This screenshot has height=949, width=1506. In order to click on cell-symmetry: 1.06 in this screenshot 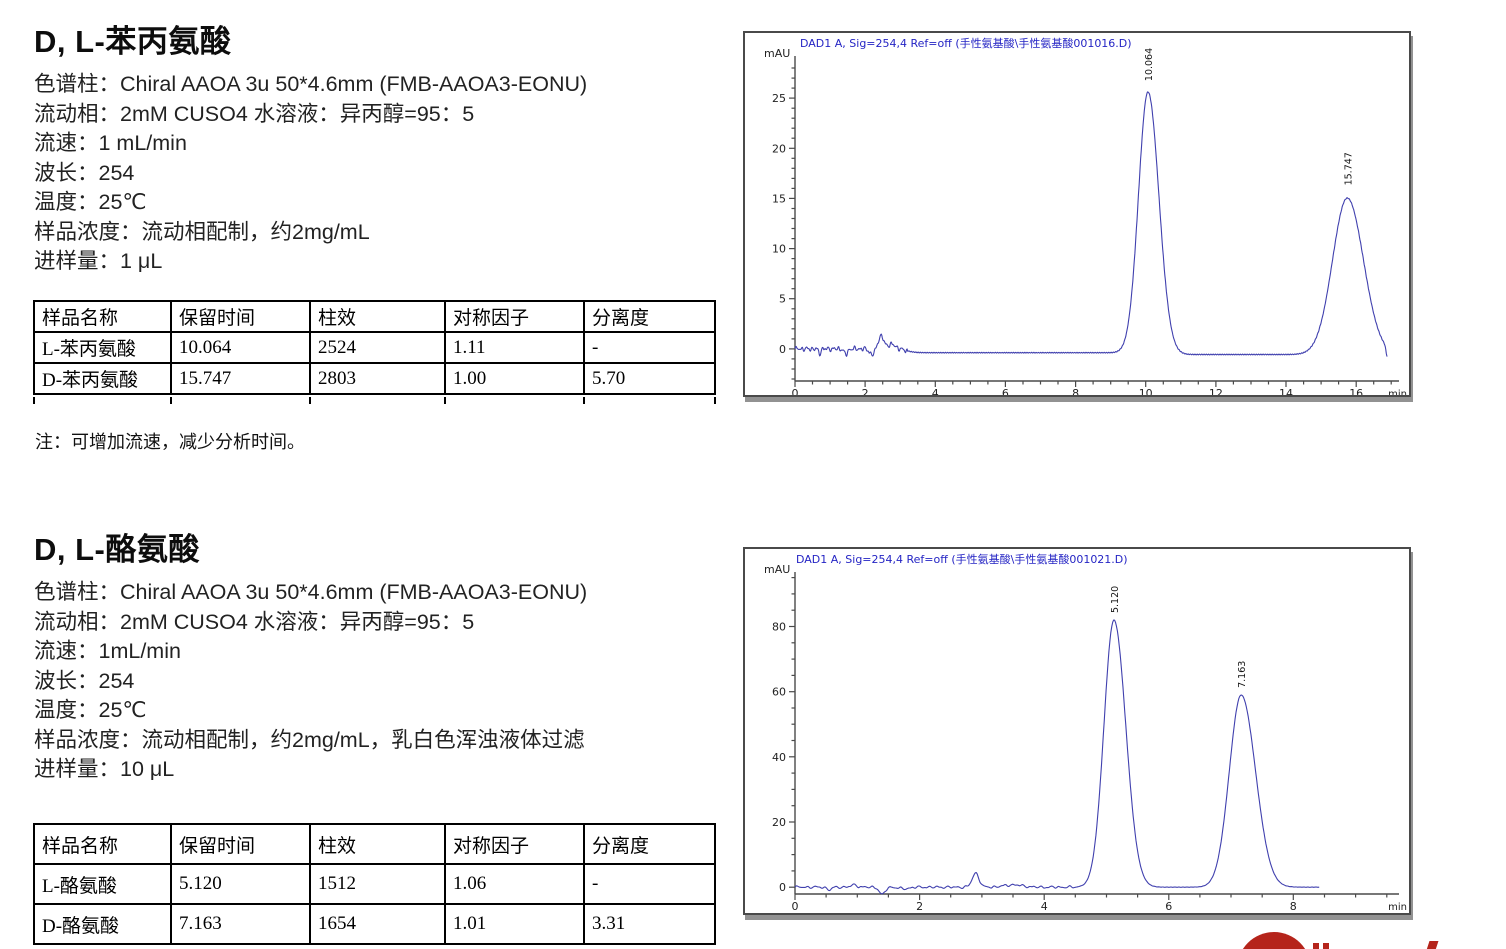, I will do `click(514, 884)`.